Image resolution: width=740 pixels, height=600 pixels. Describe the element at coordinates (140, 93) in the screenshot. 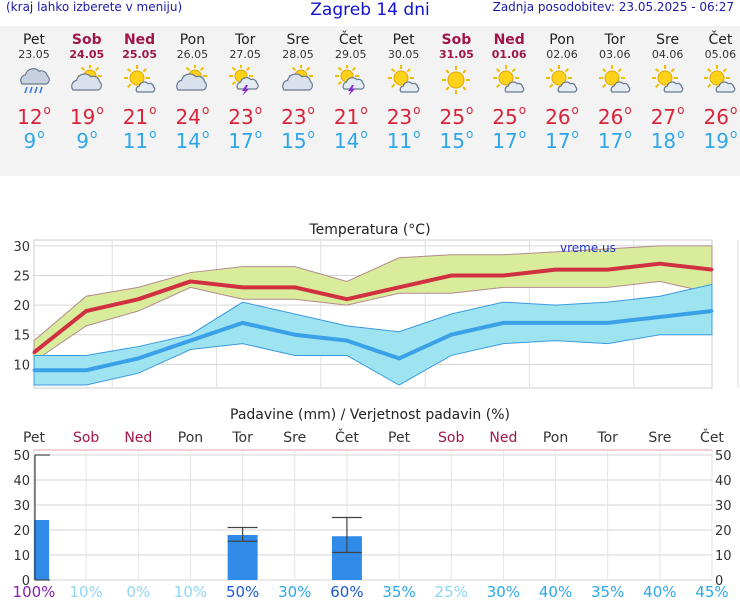

I see `day-column: Ned 25.05 21o 11o` at that location.